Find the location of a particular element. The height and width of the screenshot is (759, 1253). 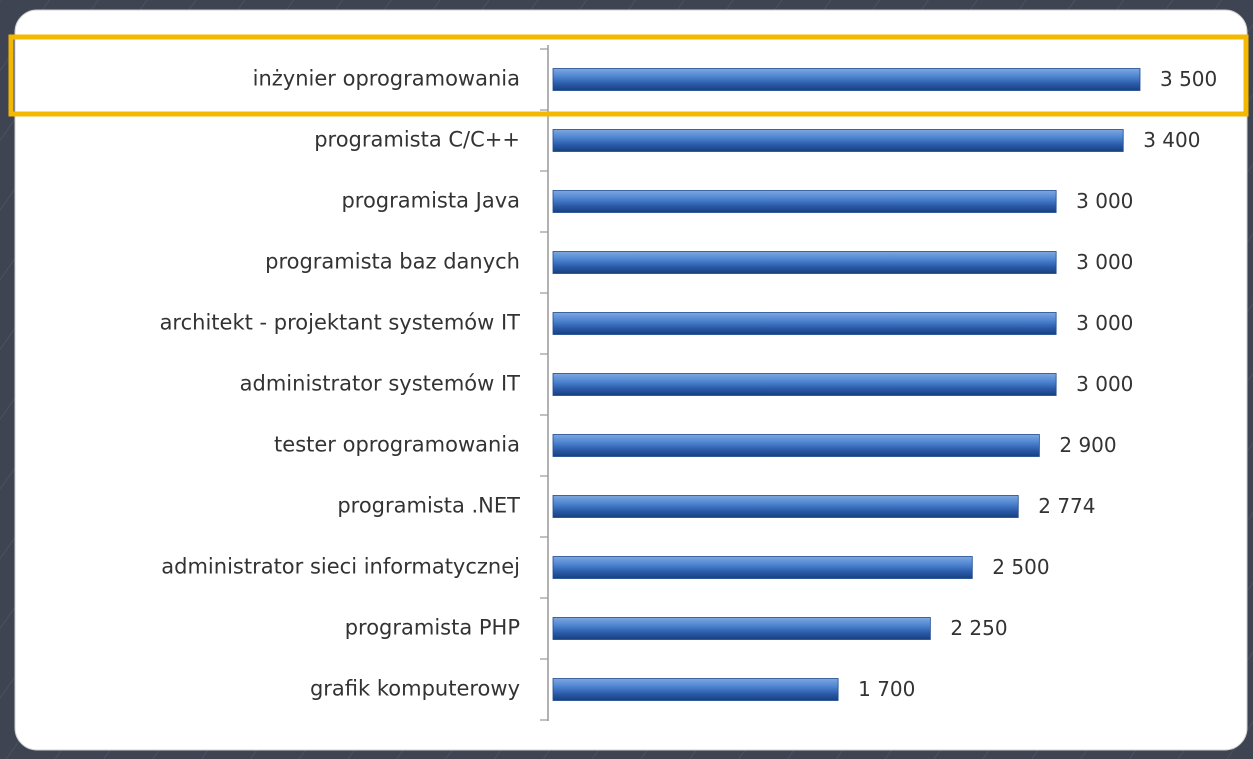

category-label: architekt - projektant systemów IT is located at coordinates (340, 323).